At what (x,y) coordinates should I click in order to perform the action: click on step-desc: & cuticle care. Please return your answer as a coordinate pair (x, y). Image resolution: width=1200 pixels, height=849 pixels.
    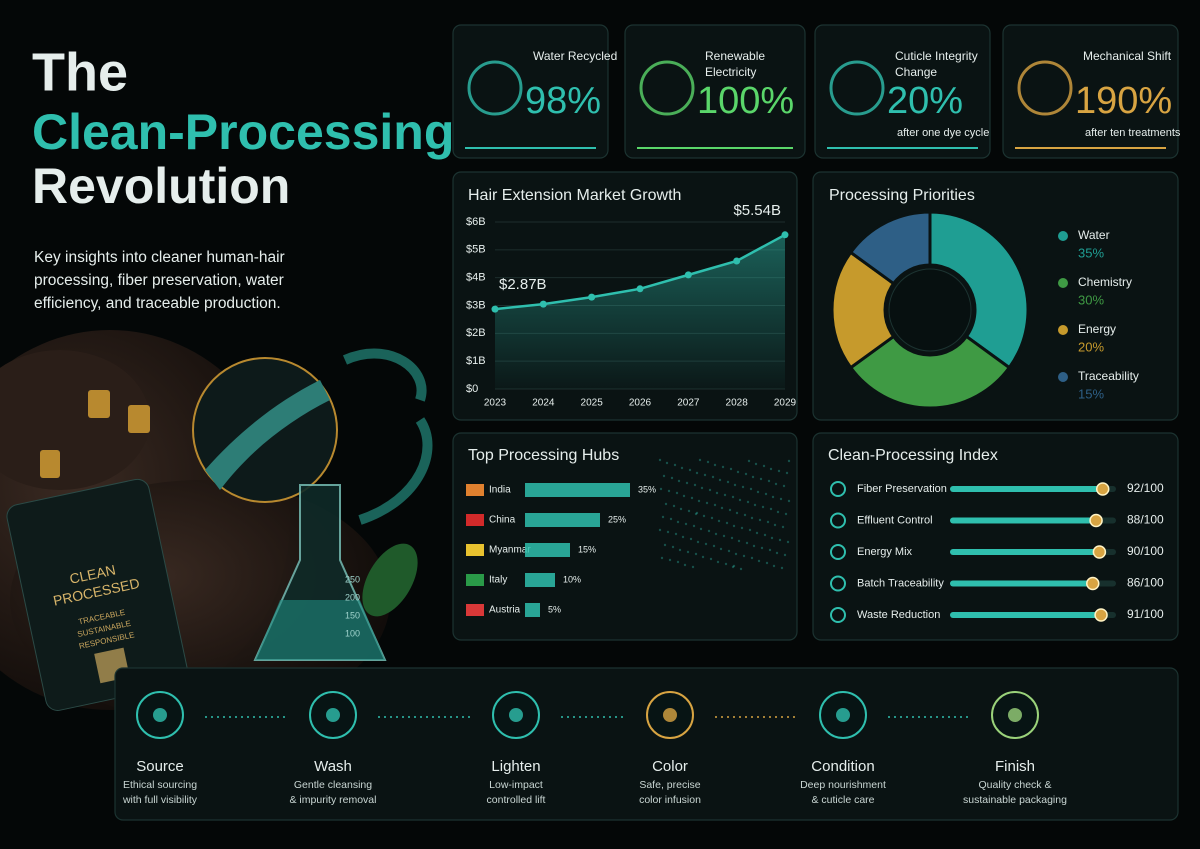
    Looking at the image, I should click on (842, 800).